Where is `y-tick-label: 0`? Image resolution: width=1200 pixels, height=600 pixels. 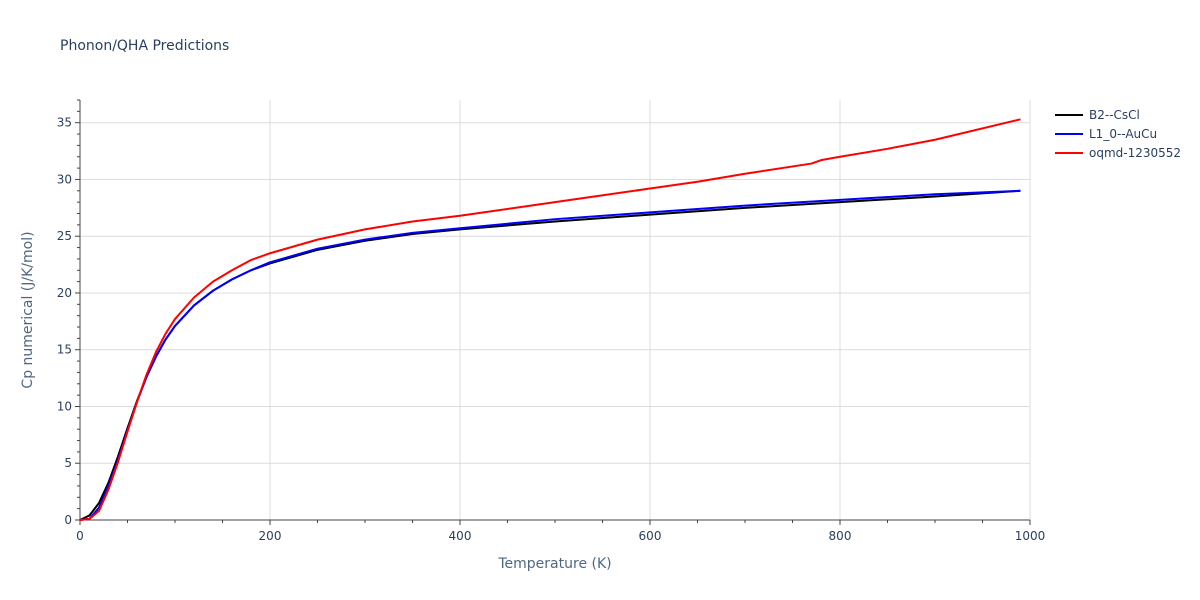 y-tick-label: 0 is located at coordinates (68, 520).